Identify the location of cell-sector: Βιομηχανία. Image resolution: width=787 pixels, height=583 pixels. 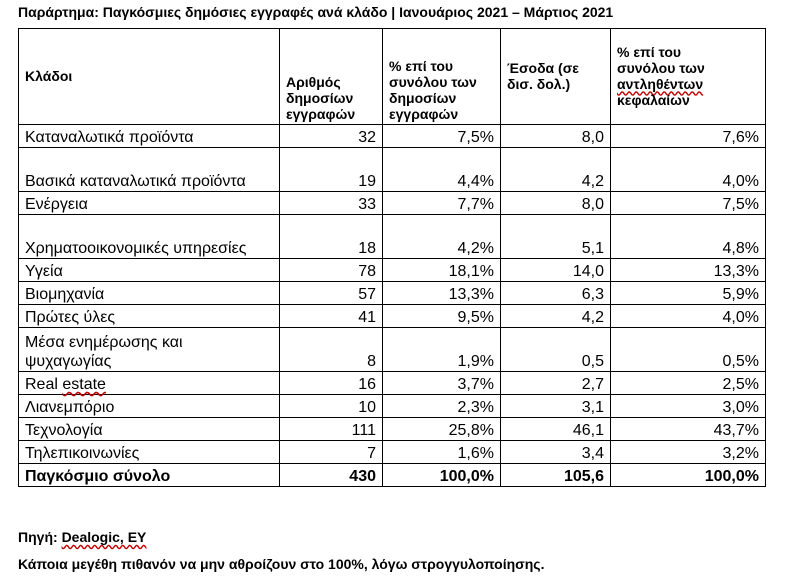
(149, 293).